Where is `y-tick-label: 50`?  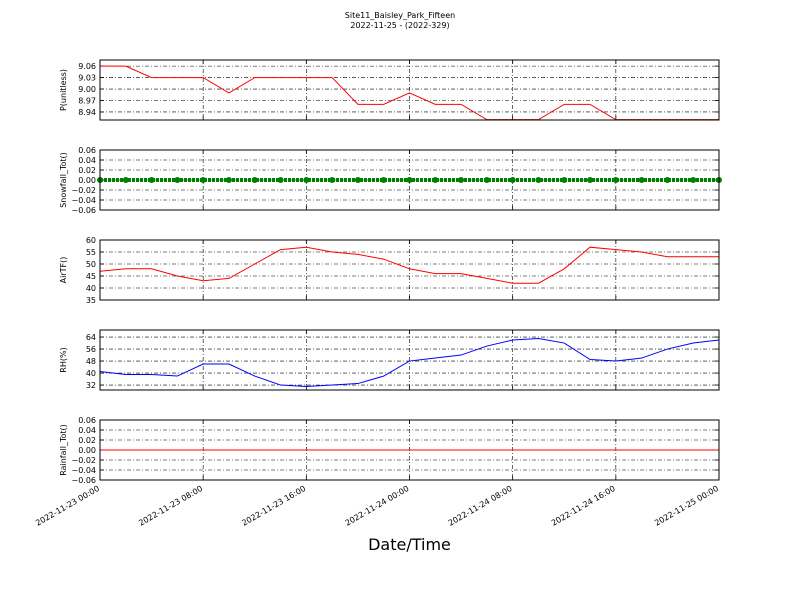 y-tick-label: 50 is located at coordinates (91, 264).